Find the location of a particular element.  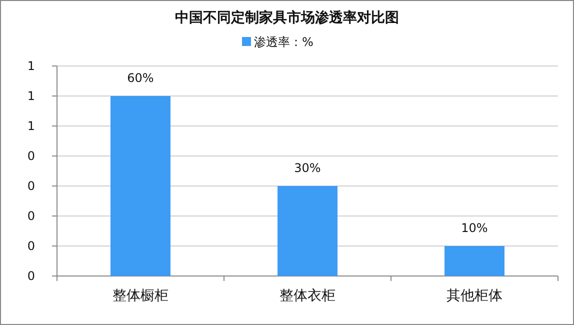

chart-title: 中国不同定制家具市场渗透率对比图 is located at coordinates (287, 17).